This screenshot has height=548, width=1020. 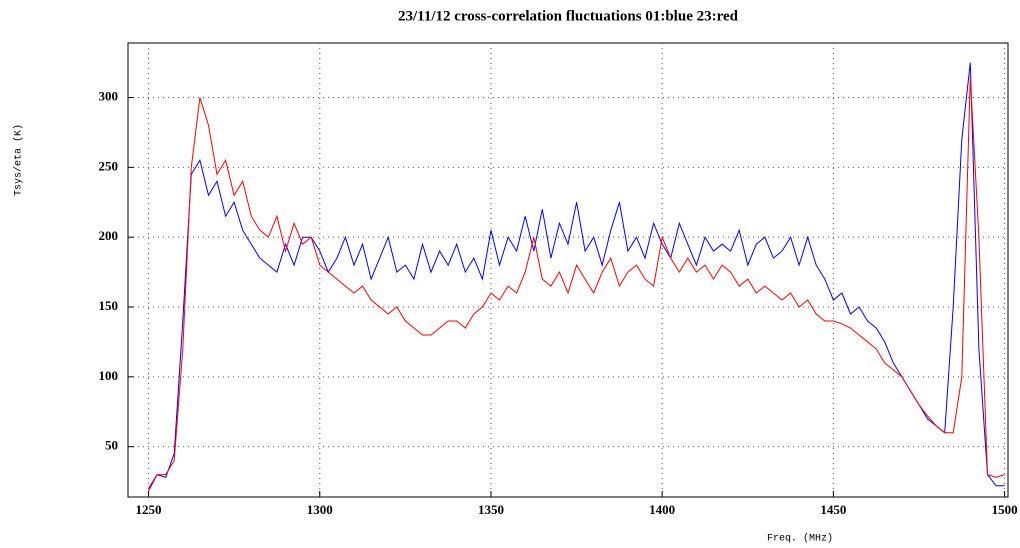 I want to click on x-tick-label: 1400, so click(x=662, y=509).